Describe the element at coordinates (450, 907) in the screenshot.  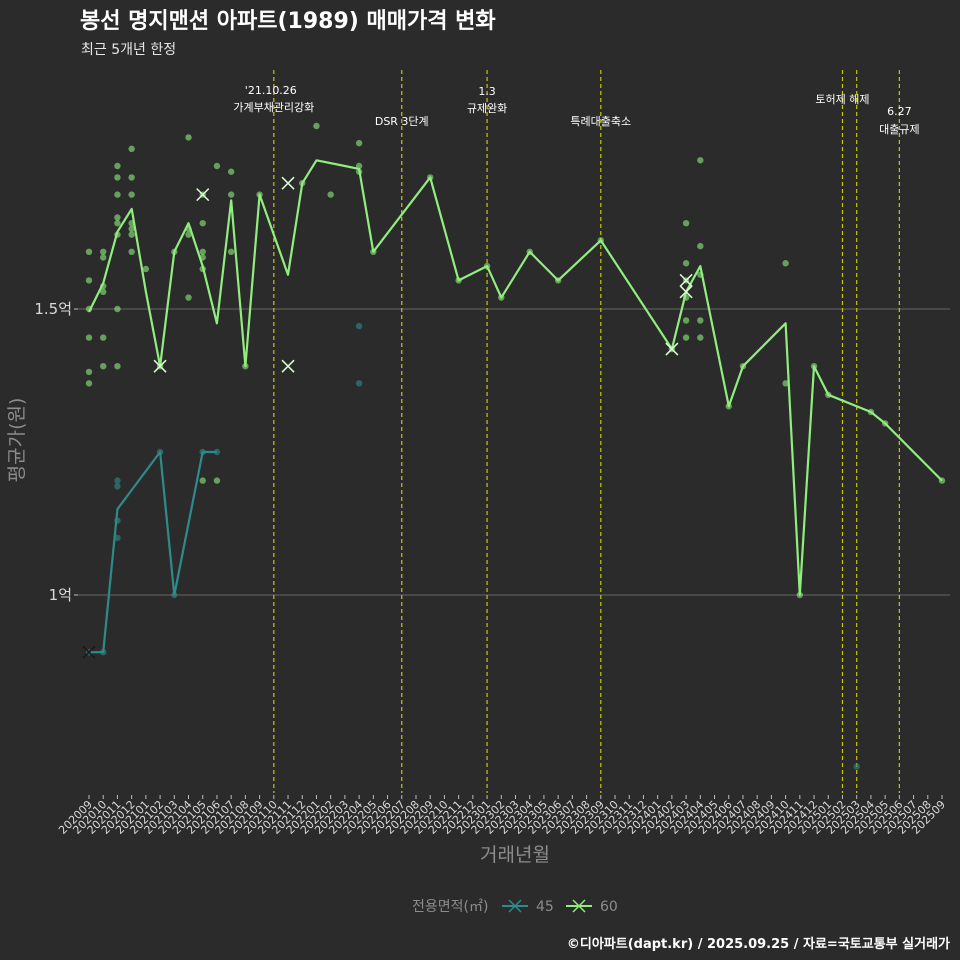
I see `legend-title: 전용면적(㎡)` at that location.